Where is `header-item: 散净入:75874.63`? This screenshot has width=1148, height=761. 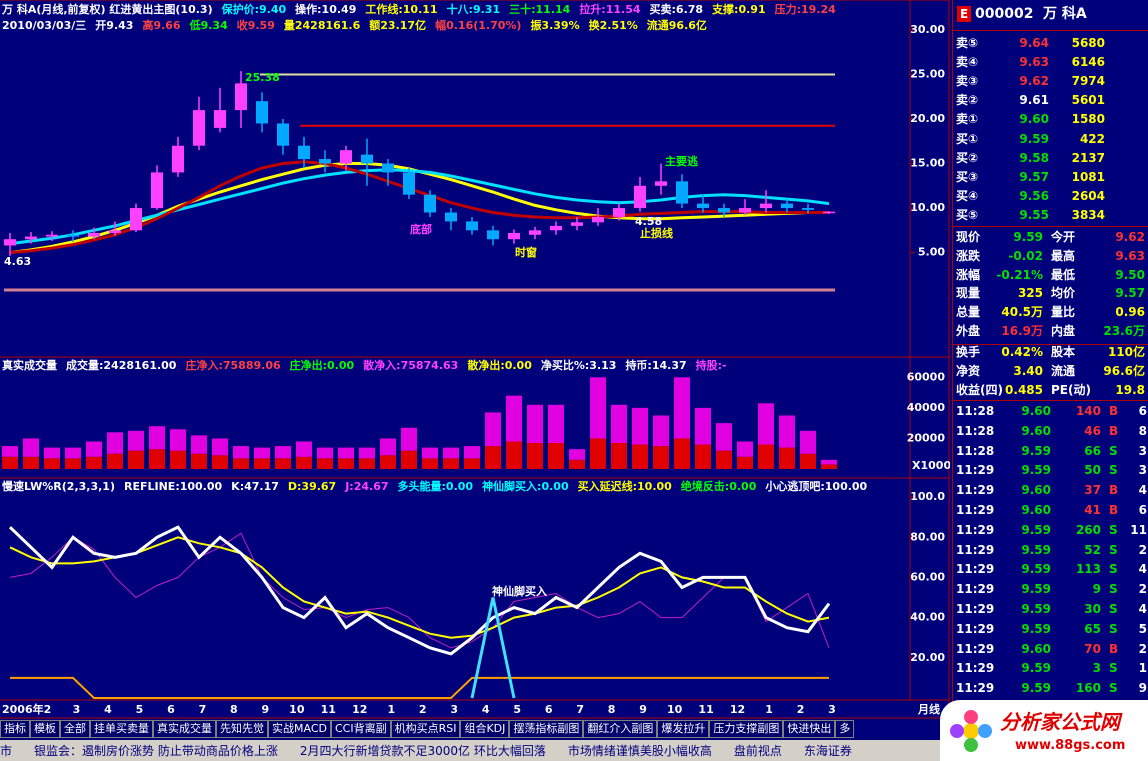
header-item: 散净入:75874.63 is located at coordinates (410, 365).